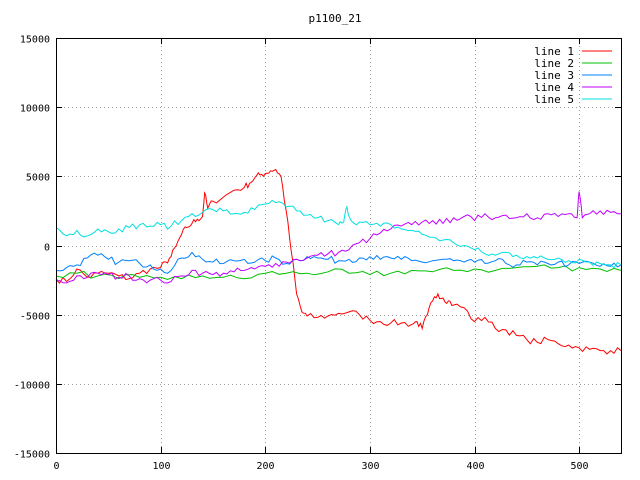  I want to click on x-tick-label: 500, so click(579, 466).